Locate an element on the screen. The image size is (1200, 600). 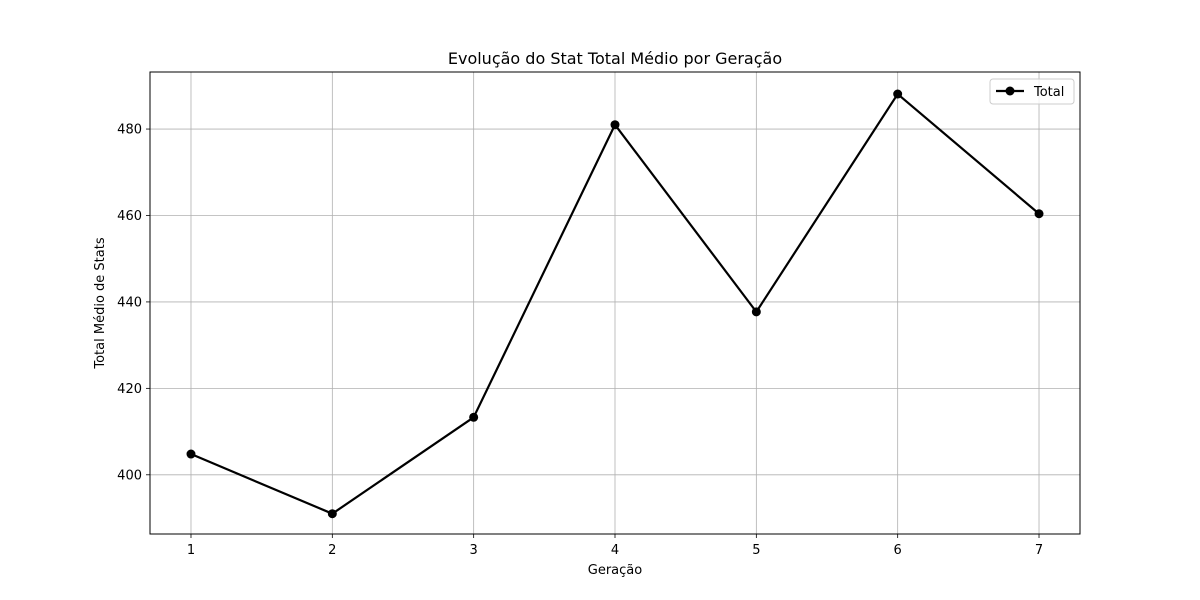
x-tick-label: 2 is located at coordinates (332, 550).